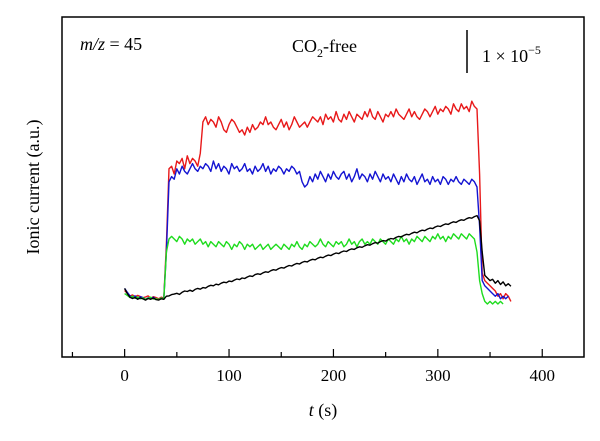  Describe the element at coordinates (124, 375) in the screenshot. I see `x-tick-label: 0` at that location.